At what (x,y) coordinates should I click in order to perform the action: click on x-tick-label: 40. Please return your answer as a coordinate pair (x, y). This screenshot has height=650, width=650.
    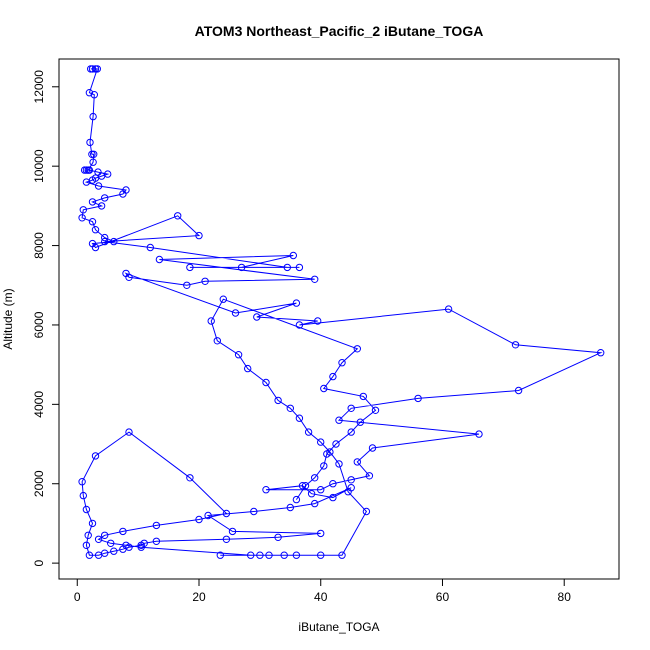
    Looking at the image, I should click on (321, 597).